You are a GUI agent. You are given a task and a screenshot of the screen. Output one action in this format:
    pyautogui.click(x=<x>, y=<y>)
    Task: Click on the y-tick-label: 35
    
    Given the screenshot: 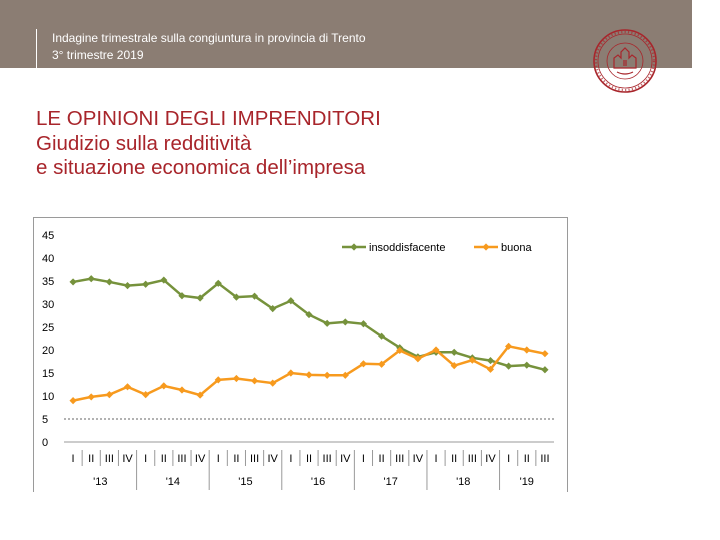 What is the action you would take?
    pyautogui.click(x=48, y=282)
    